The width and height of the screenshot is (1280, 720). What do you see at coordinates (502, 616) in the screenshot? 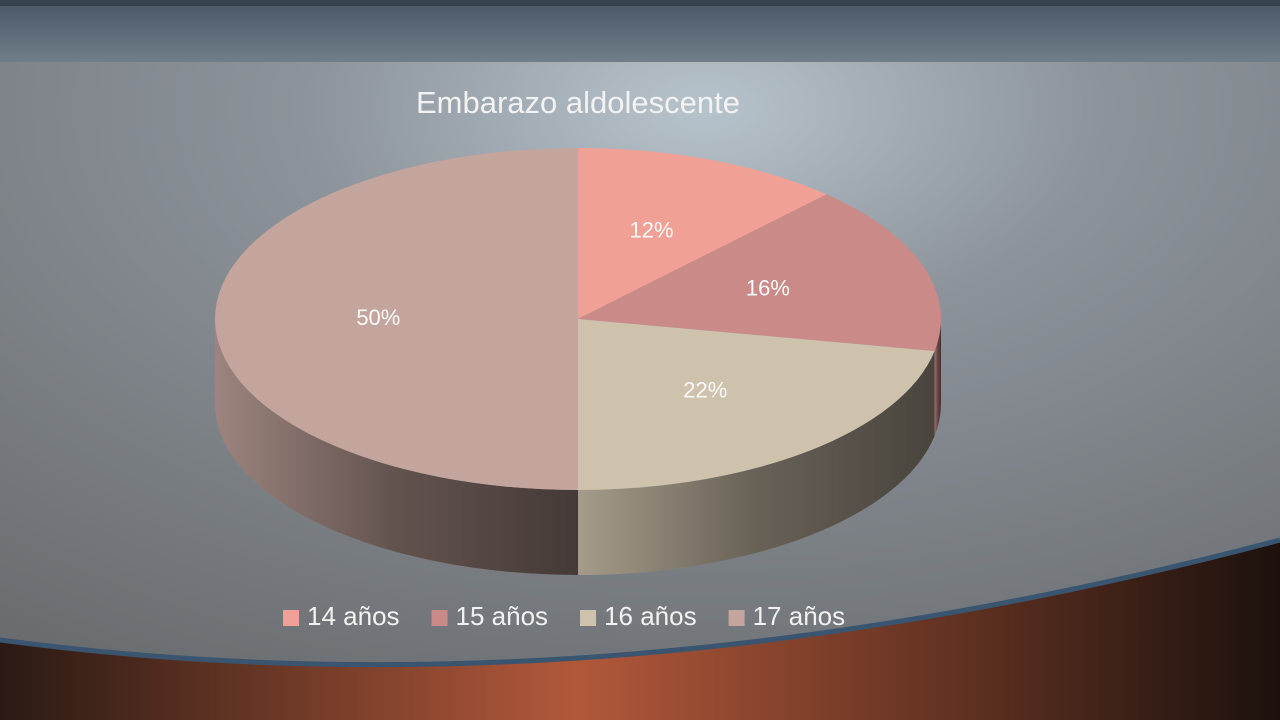
I see `legend-label: 15 años` at bounding box center [502, 616].